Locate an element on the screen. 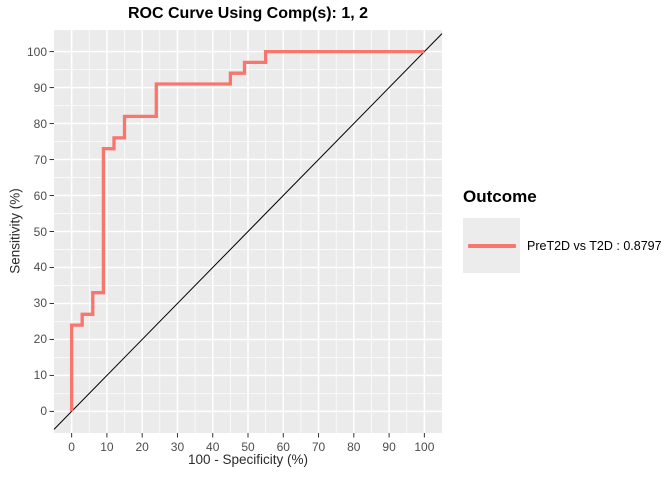 The width and height of the screenshot is (672, 480). legend-title: Outcome is located at coordinates (500, 196).